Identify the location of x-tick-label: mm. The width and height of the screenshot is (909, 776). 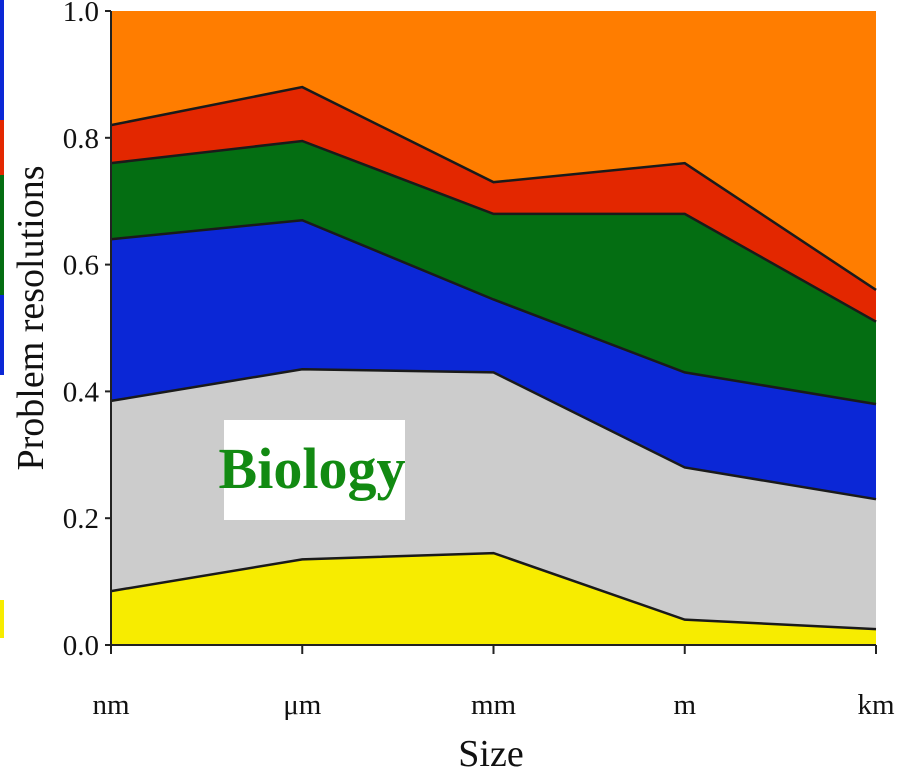
(494, 705).